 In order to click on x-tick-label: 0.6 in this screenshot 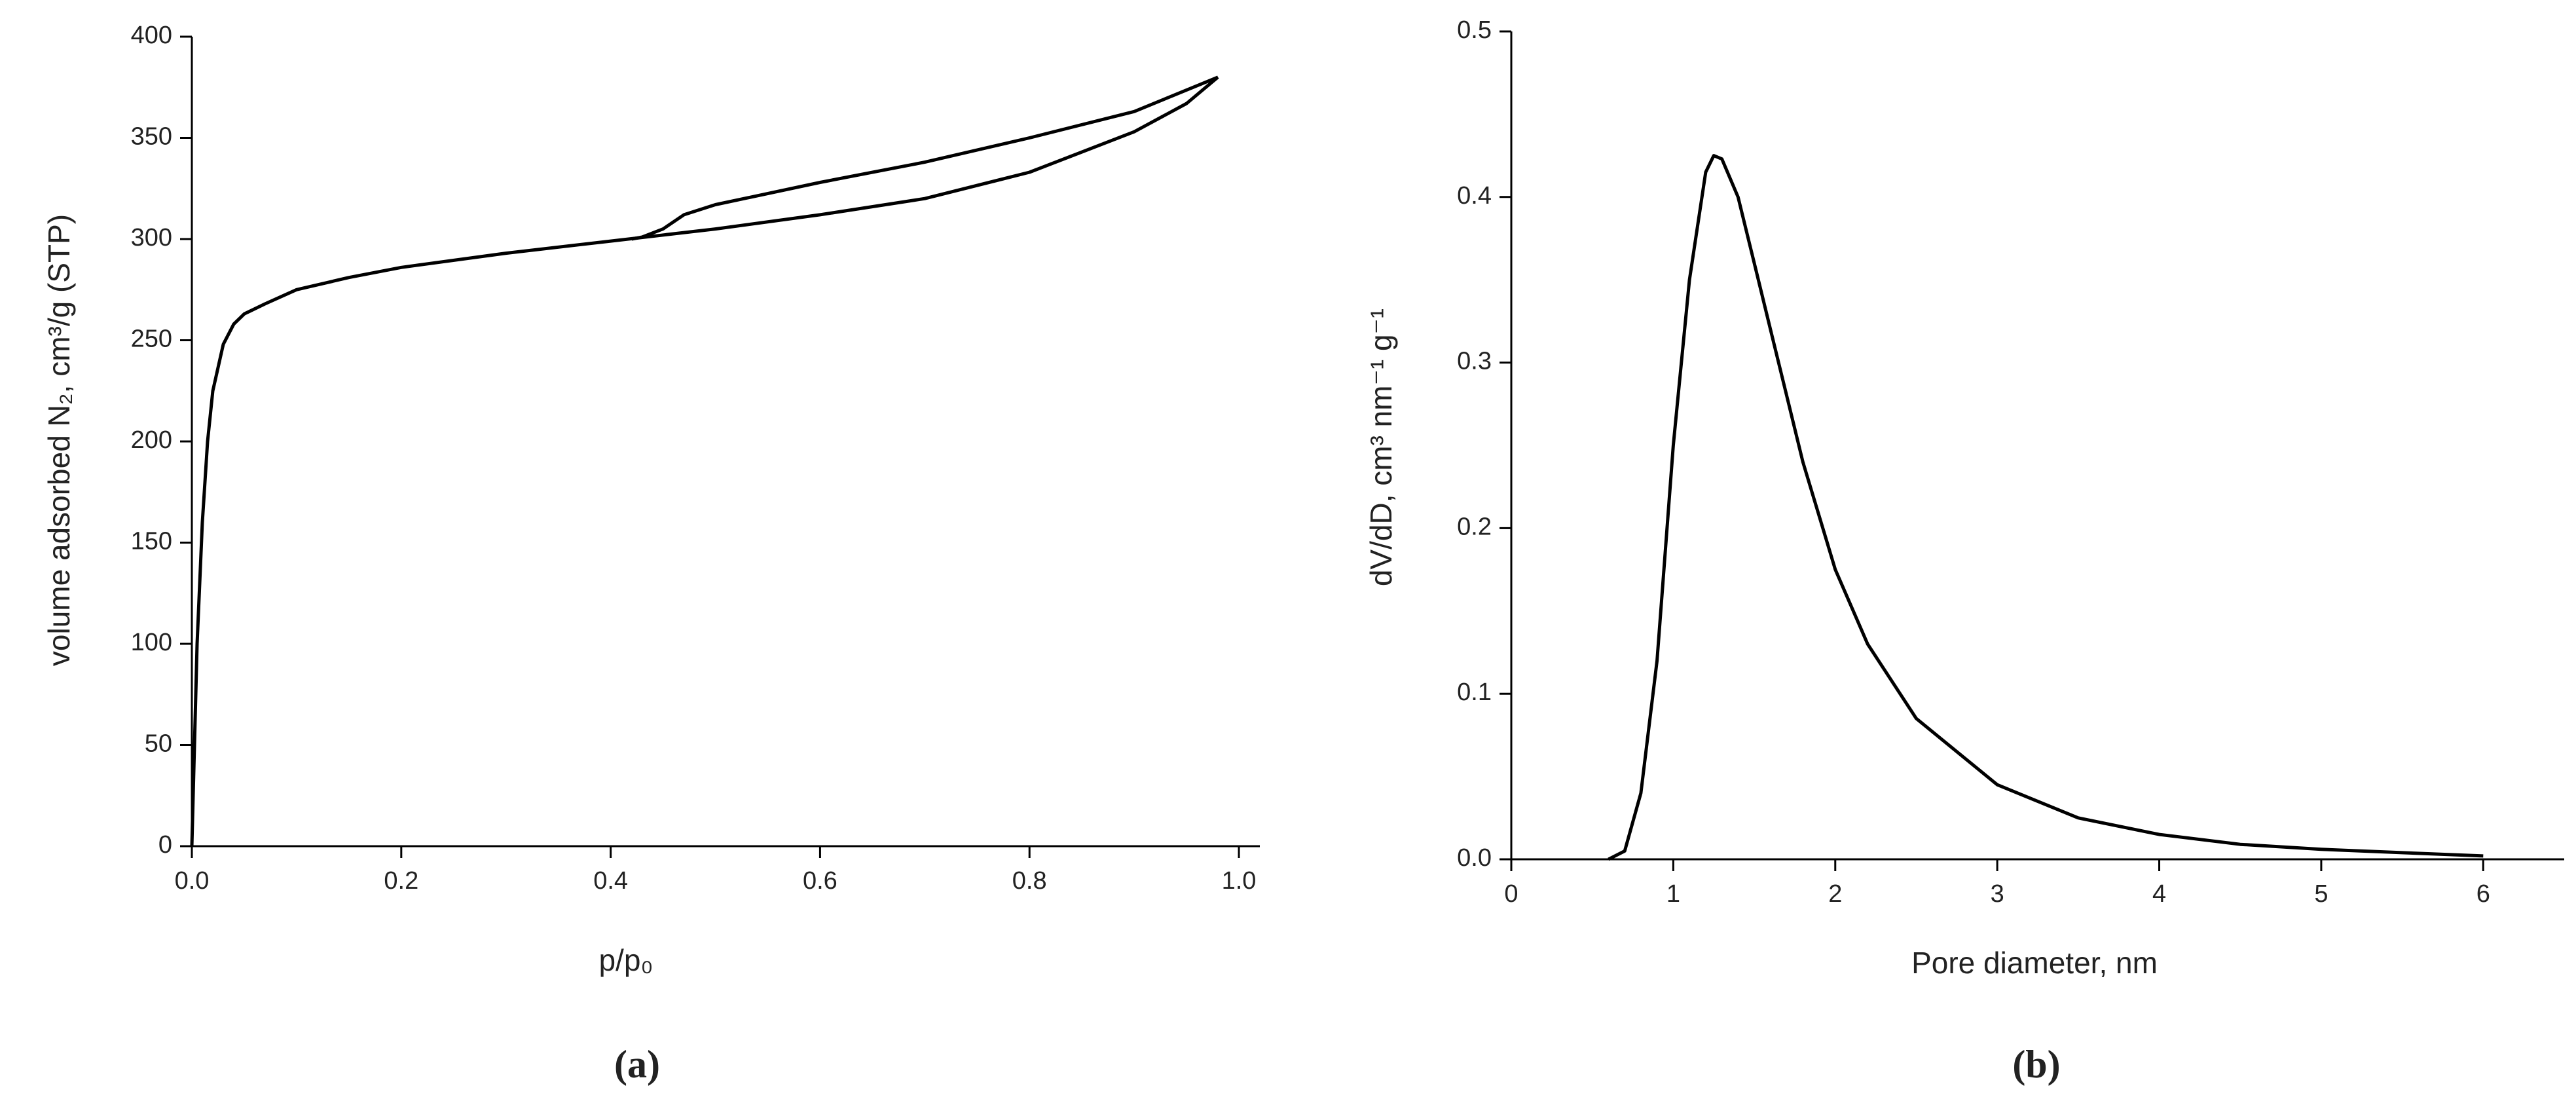, I will do `click(820, 881)`.